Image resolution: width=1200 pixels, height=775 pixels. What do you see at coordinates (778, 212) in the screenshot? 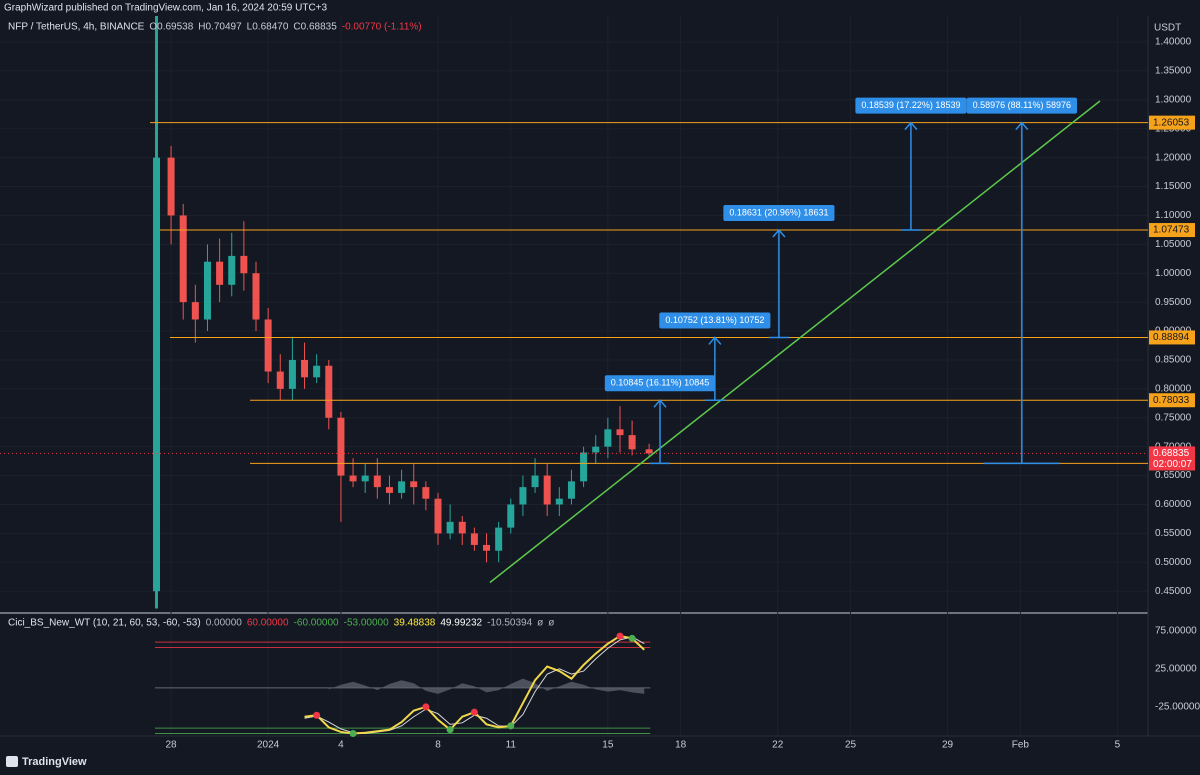
I see `measure-label: 0.18631 (20.96%) 18631` at bounding box center [778, 212].